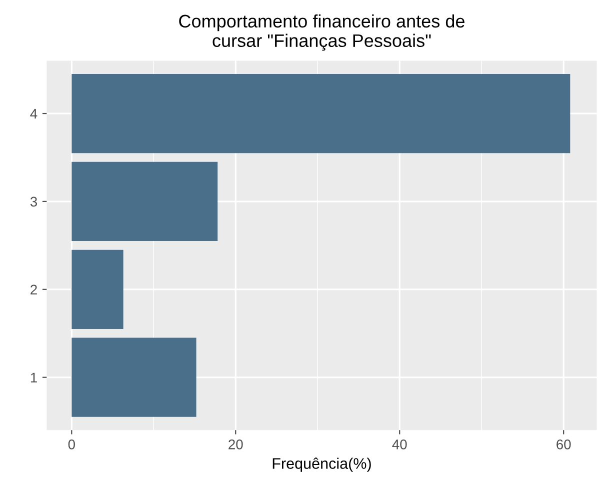  What do you see at coordinates (399, 445) in the screenshot?
I see `x-tick-label: 40` at bounding box center [399, 445].